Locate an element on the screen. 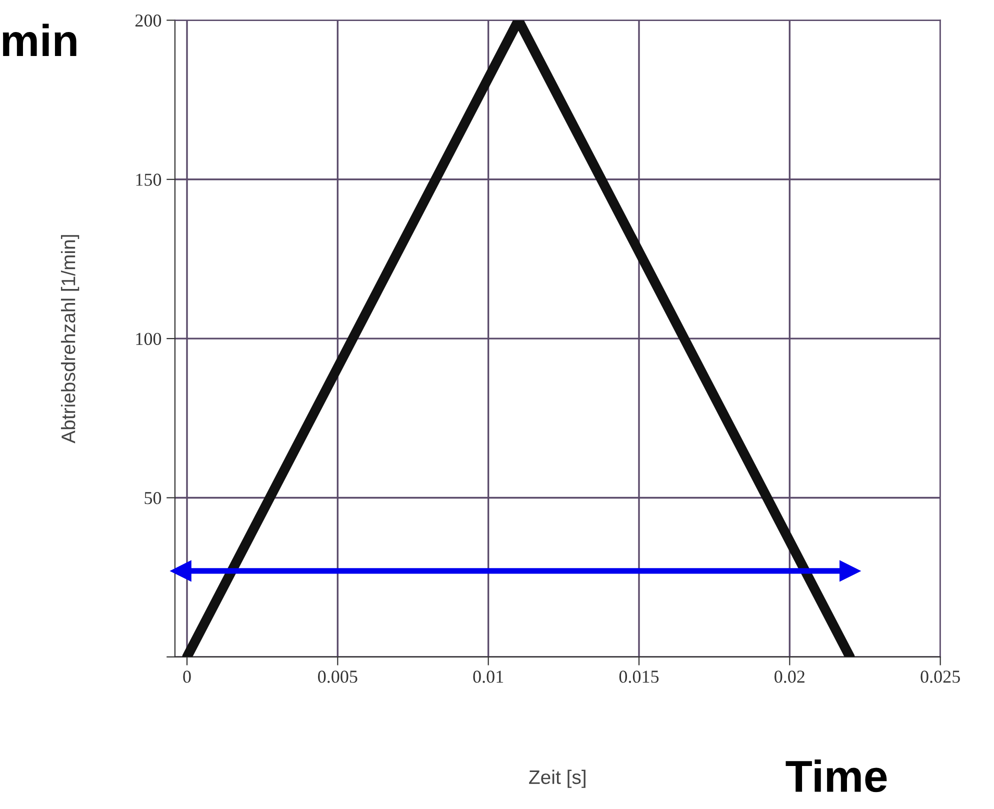 The height and width of the screenshot is (809, 994). y-tick-label: 200 is located at coordinates (148, 20).